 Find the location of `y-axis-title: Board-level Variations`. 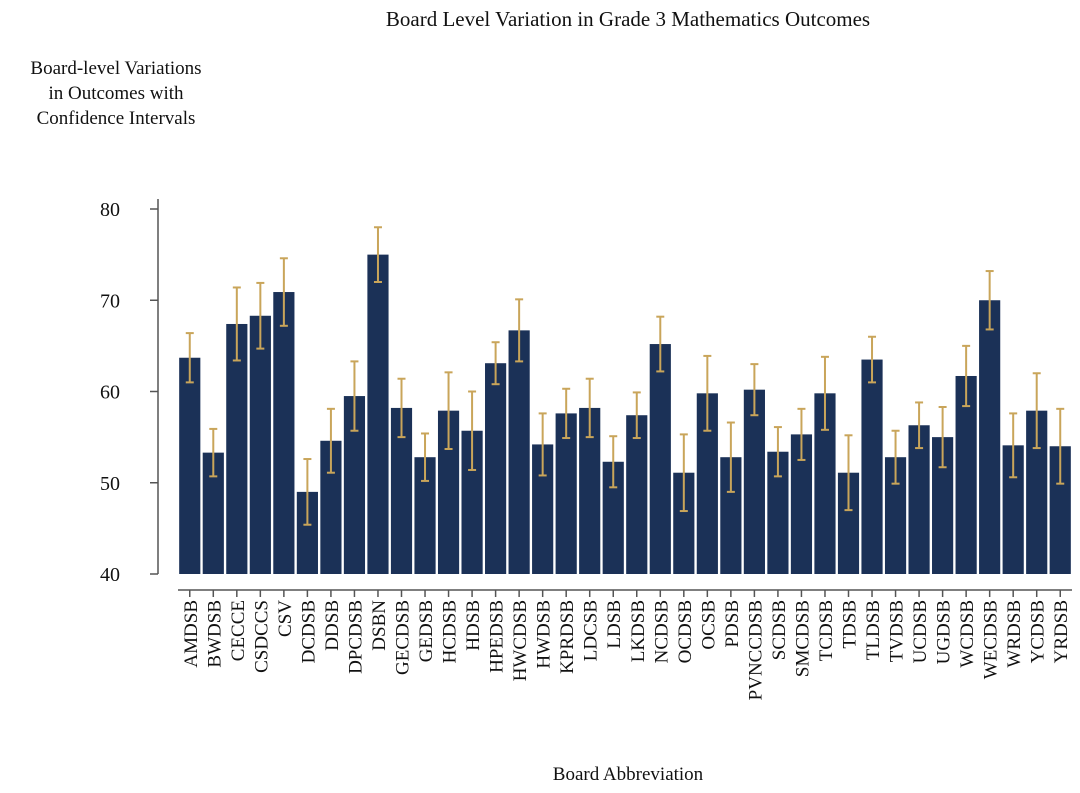

y-axis-title: Board-level Variations is located at coordinates (115, 68).